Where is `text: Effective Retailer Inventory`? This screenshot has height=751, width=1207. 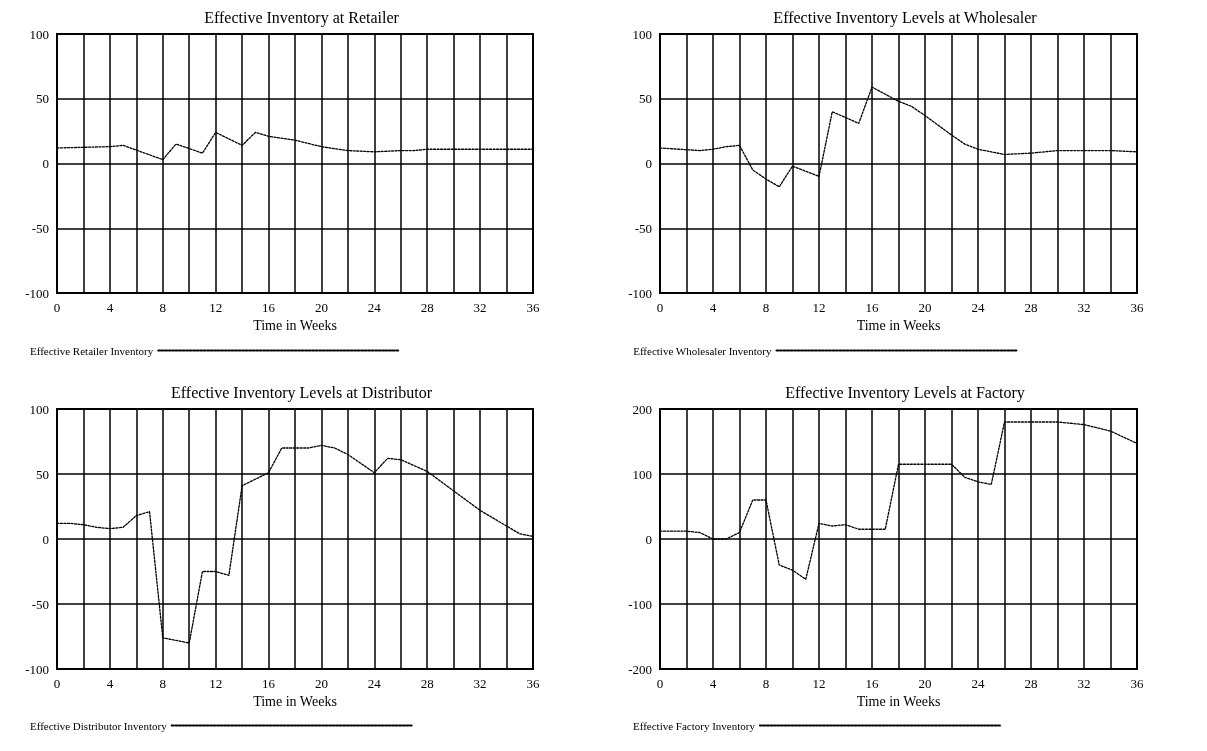 text: Effective Retailer Inventory is located at coordinates (92, 350).